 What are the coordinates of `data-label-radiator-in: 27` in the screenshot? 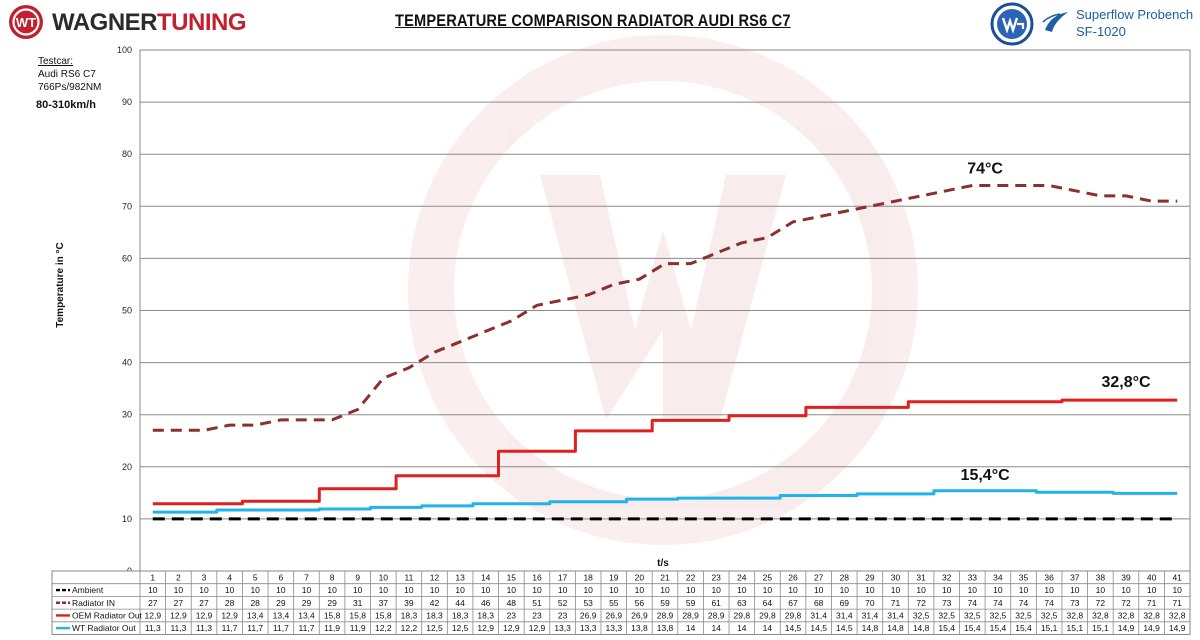 It's located at (153, 603).